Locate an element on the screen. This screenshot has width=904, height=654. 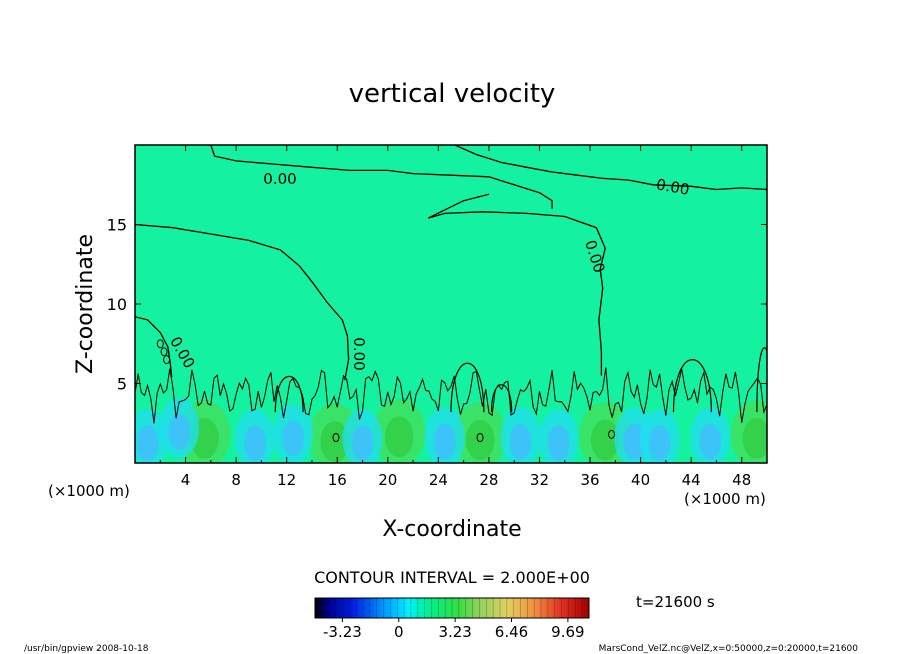
colorbar-tick-label-0: -3.23 is located at coordinates (342, 632).